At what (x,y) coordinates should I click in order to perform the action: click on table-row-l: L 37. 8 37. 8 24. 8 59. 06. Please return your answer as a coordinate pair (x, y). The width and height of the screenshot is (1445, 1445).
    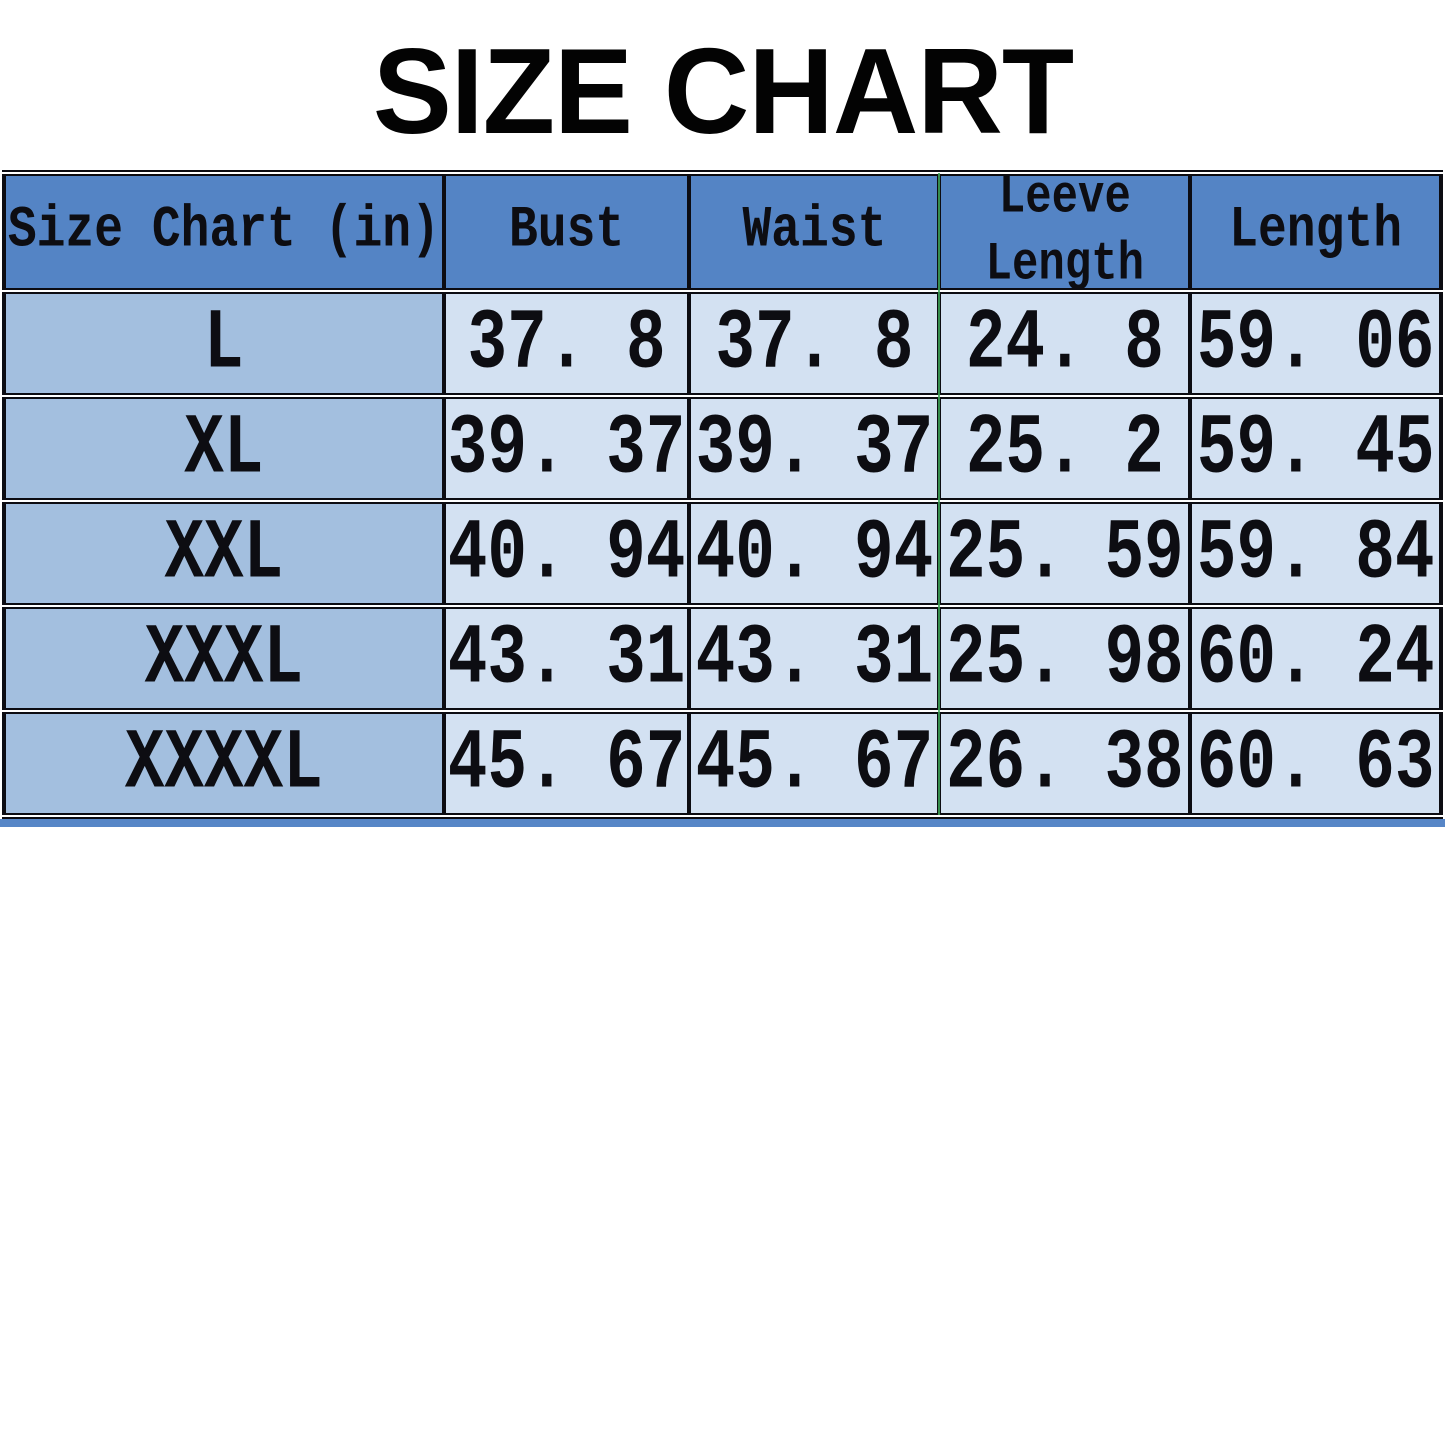
    Looking at the image, I should click on (722, 343).